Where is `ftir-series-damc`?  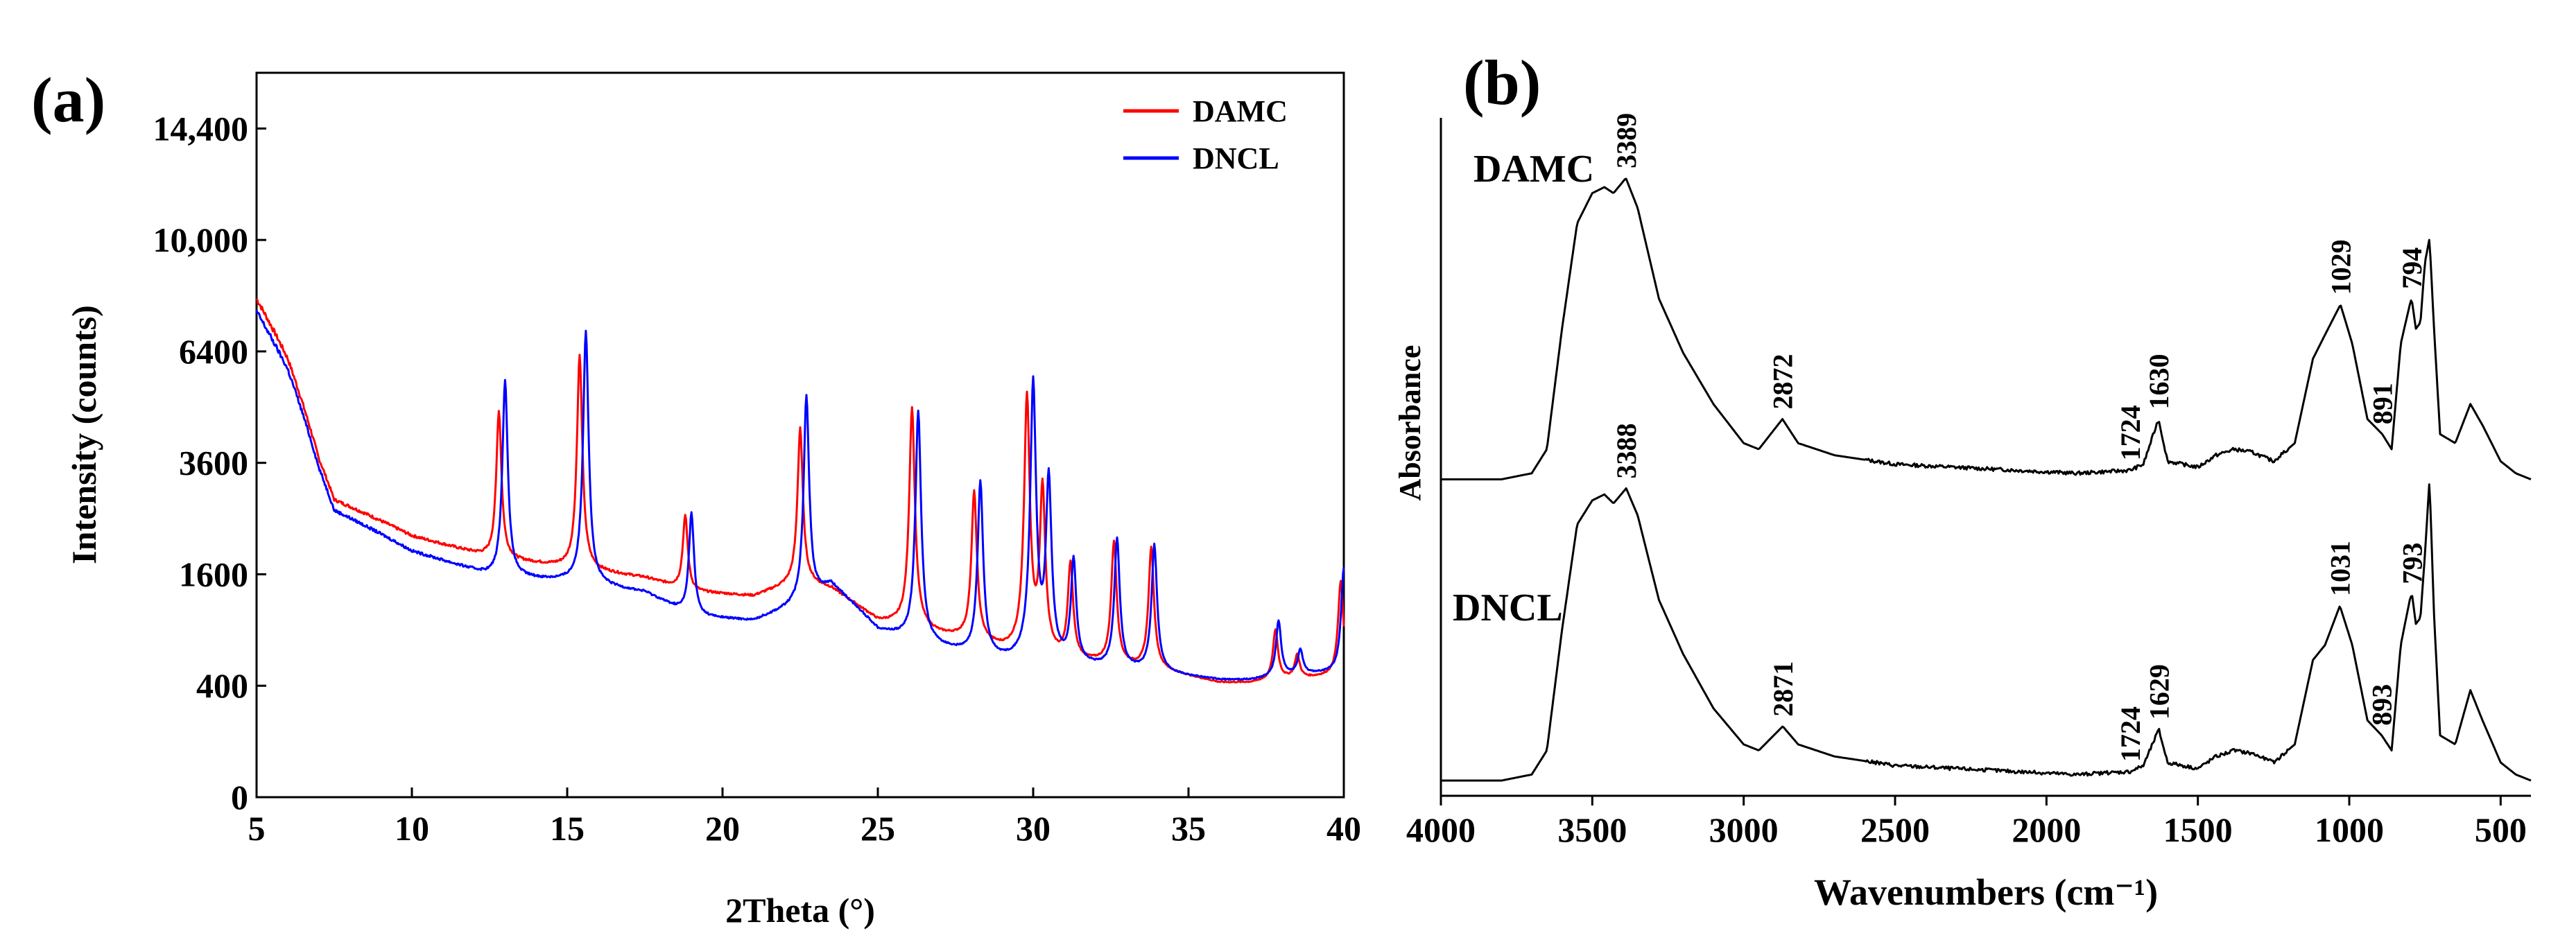 ftir-series-damc is located at coordinates (1986, 328).